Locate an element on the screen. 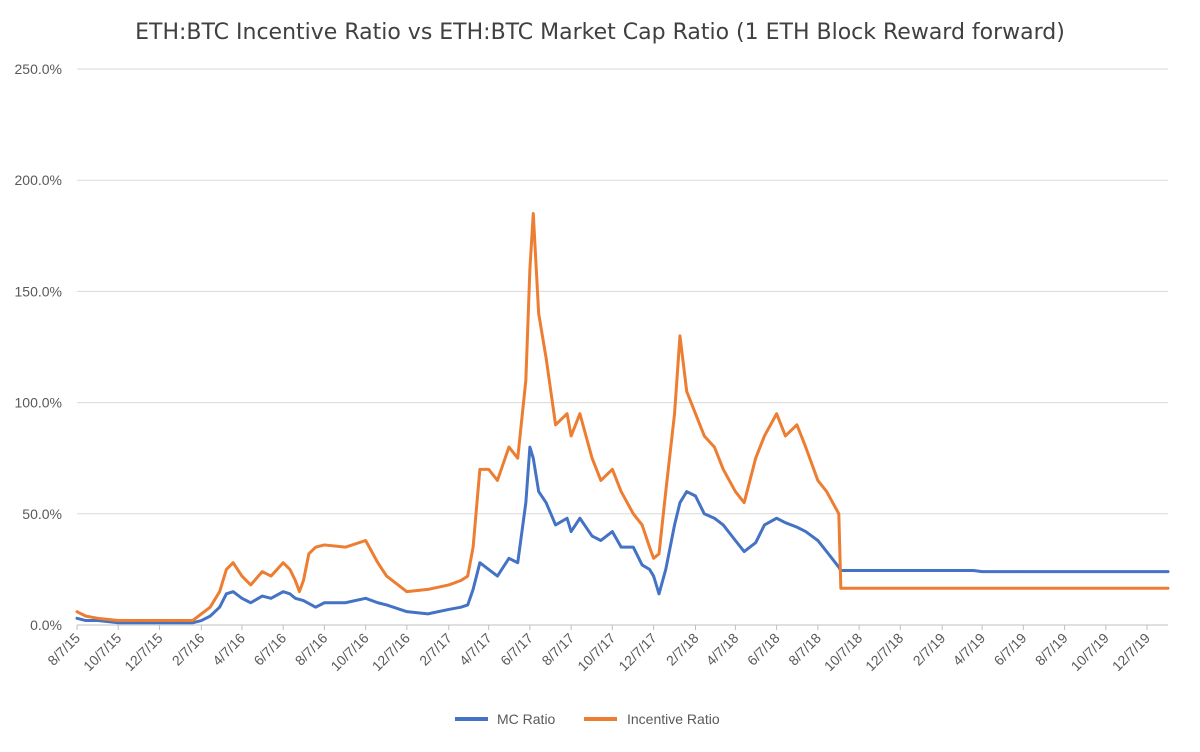  x-tick-label: 8/7/18 is located at coordinates (804, 649).